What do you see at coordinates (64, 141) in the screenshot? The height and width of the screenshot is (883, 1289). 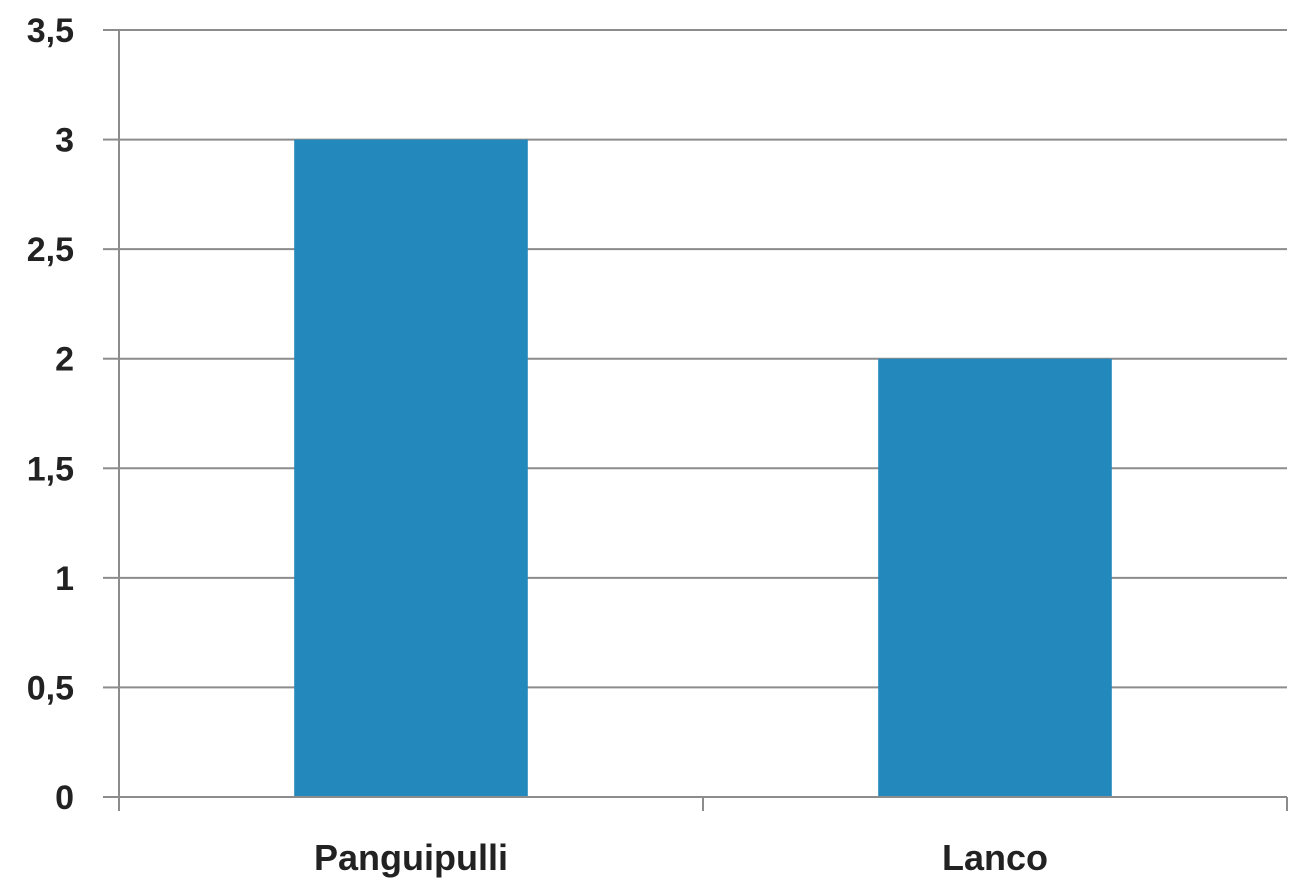 I see `y-tick-label: 3` at bounding box center [64, 141].